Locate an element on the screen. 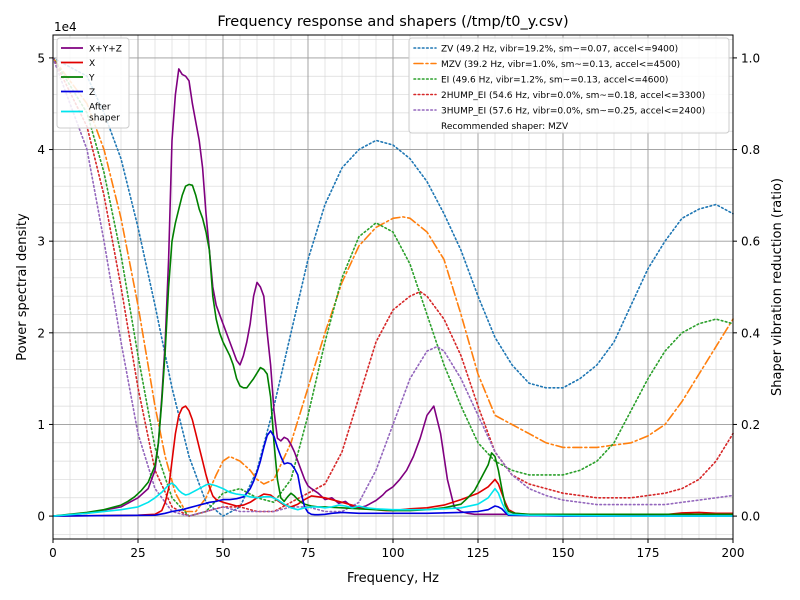 The image size is (800, 600). legend-psd-label: X is located at coordinates (92, 64).